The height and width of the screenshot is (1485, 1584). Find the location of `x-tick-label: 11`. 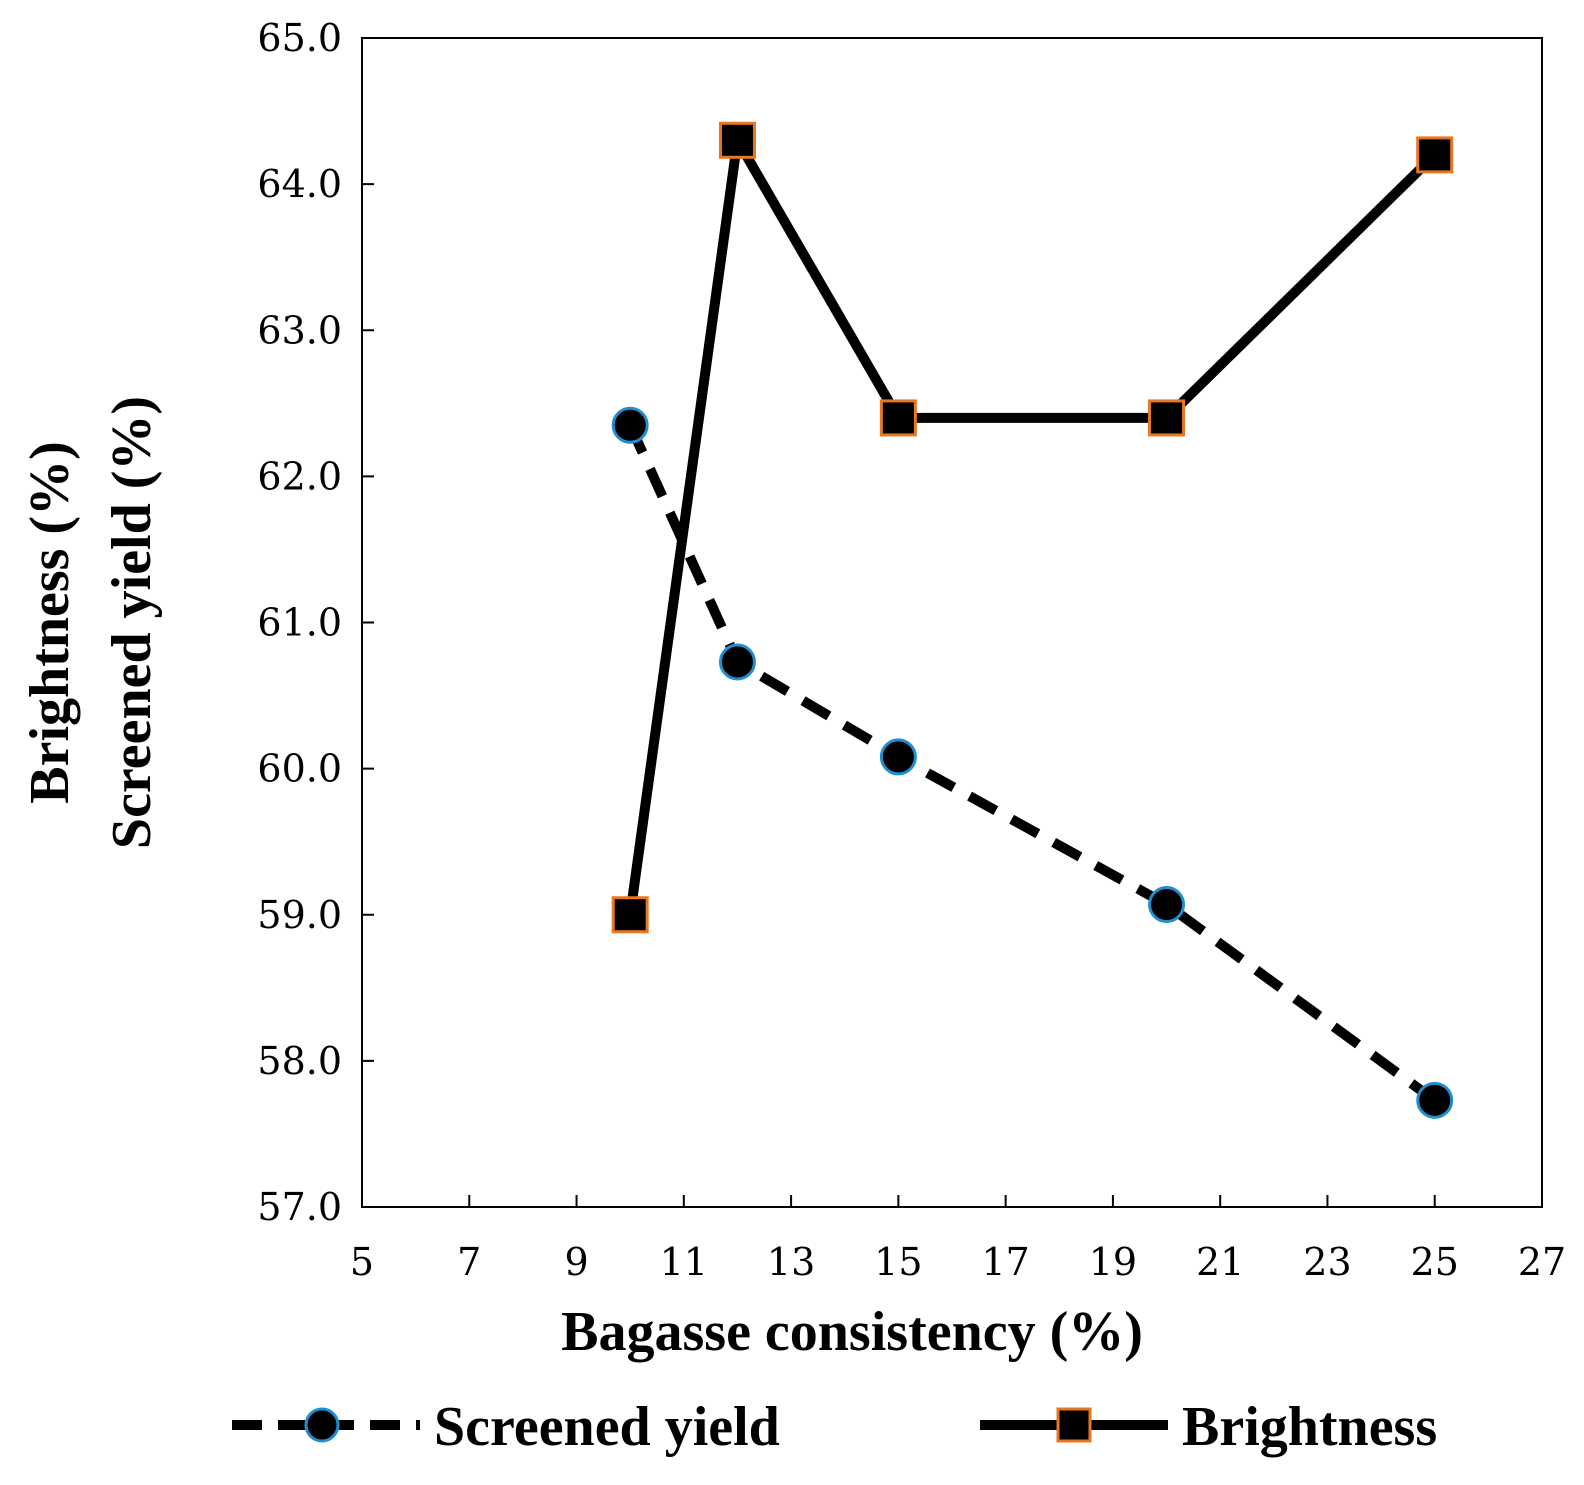

x-tick-label: 11 is located at coordinates (684, 1262).